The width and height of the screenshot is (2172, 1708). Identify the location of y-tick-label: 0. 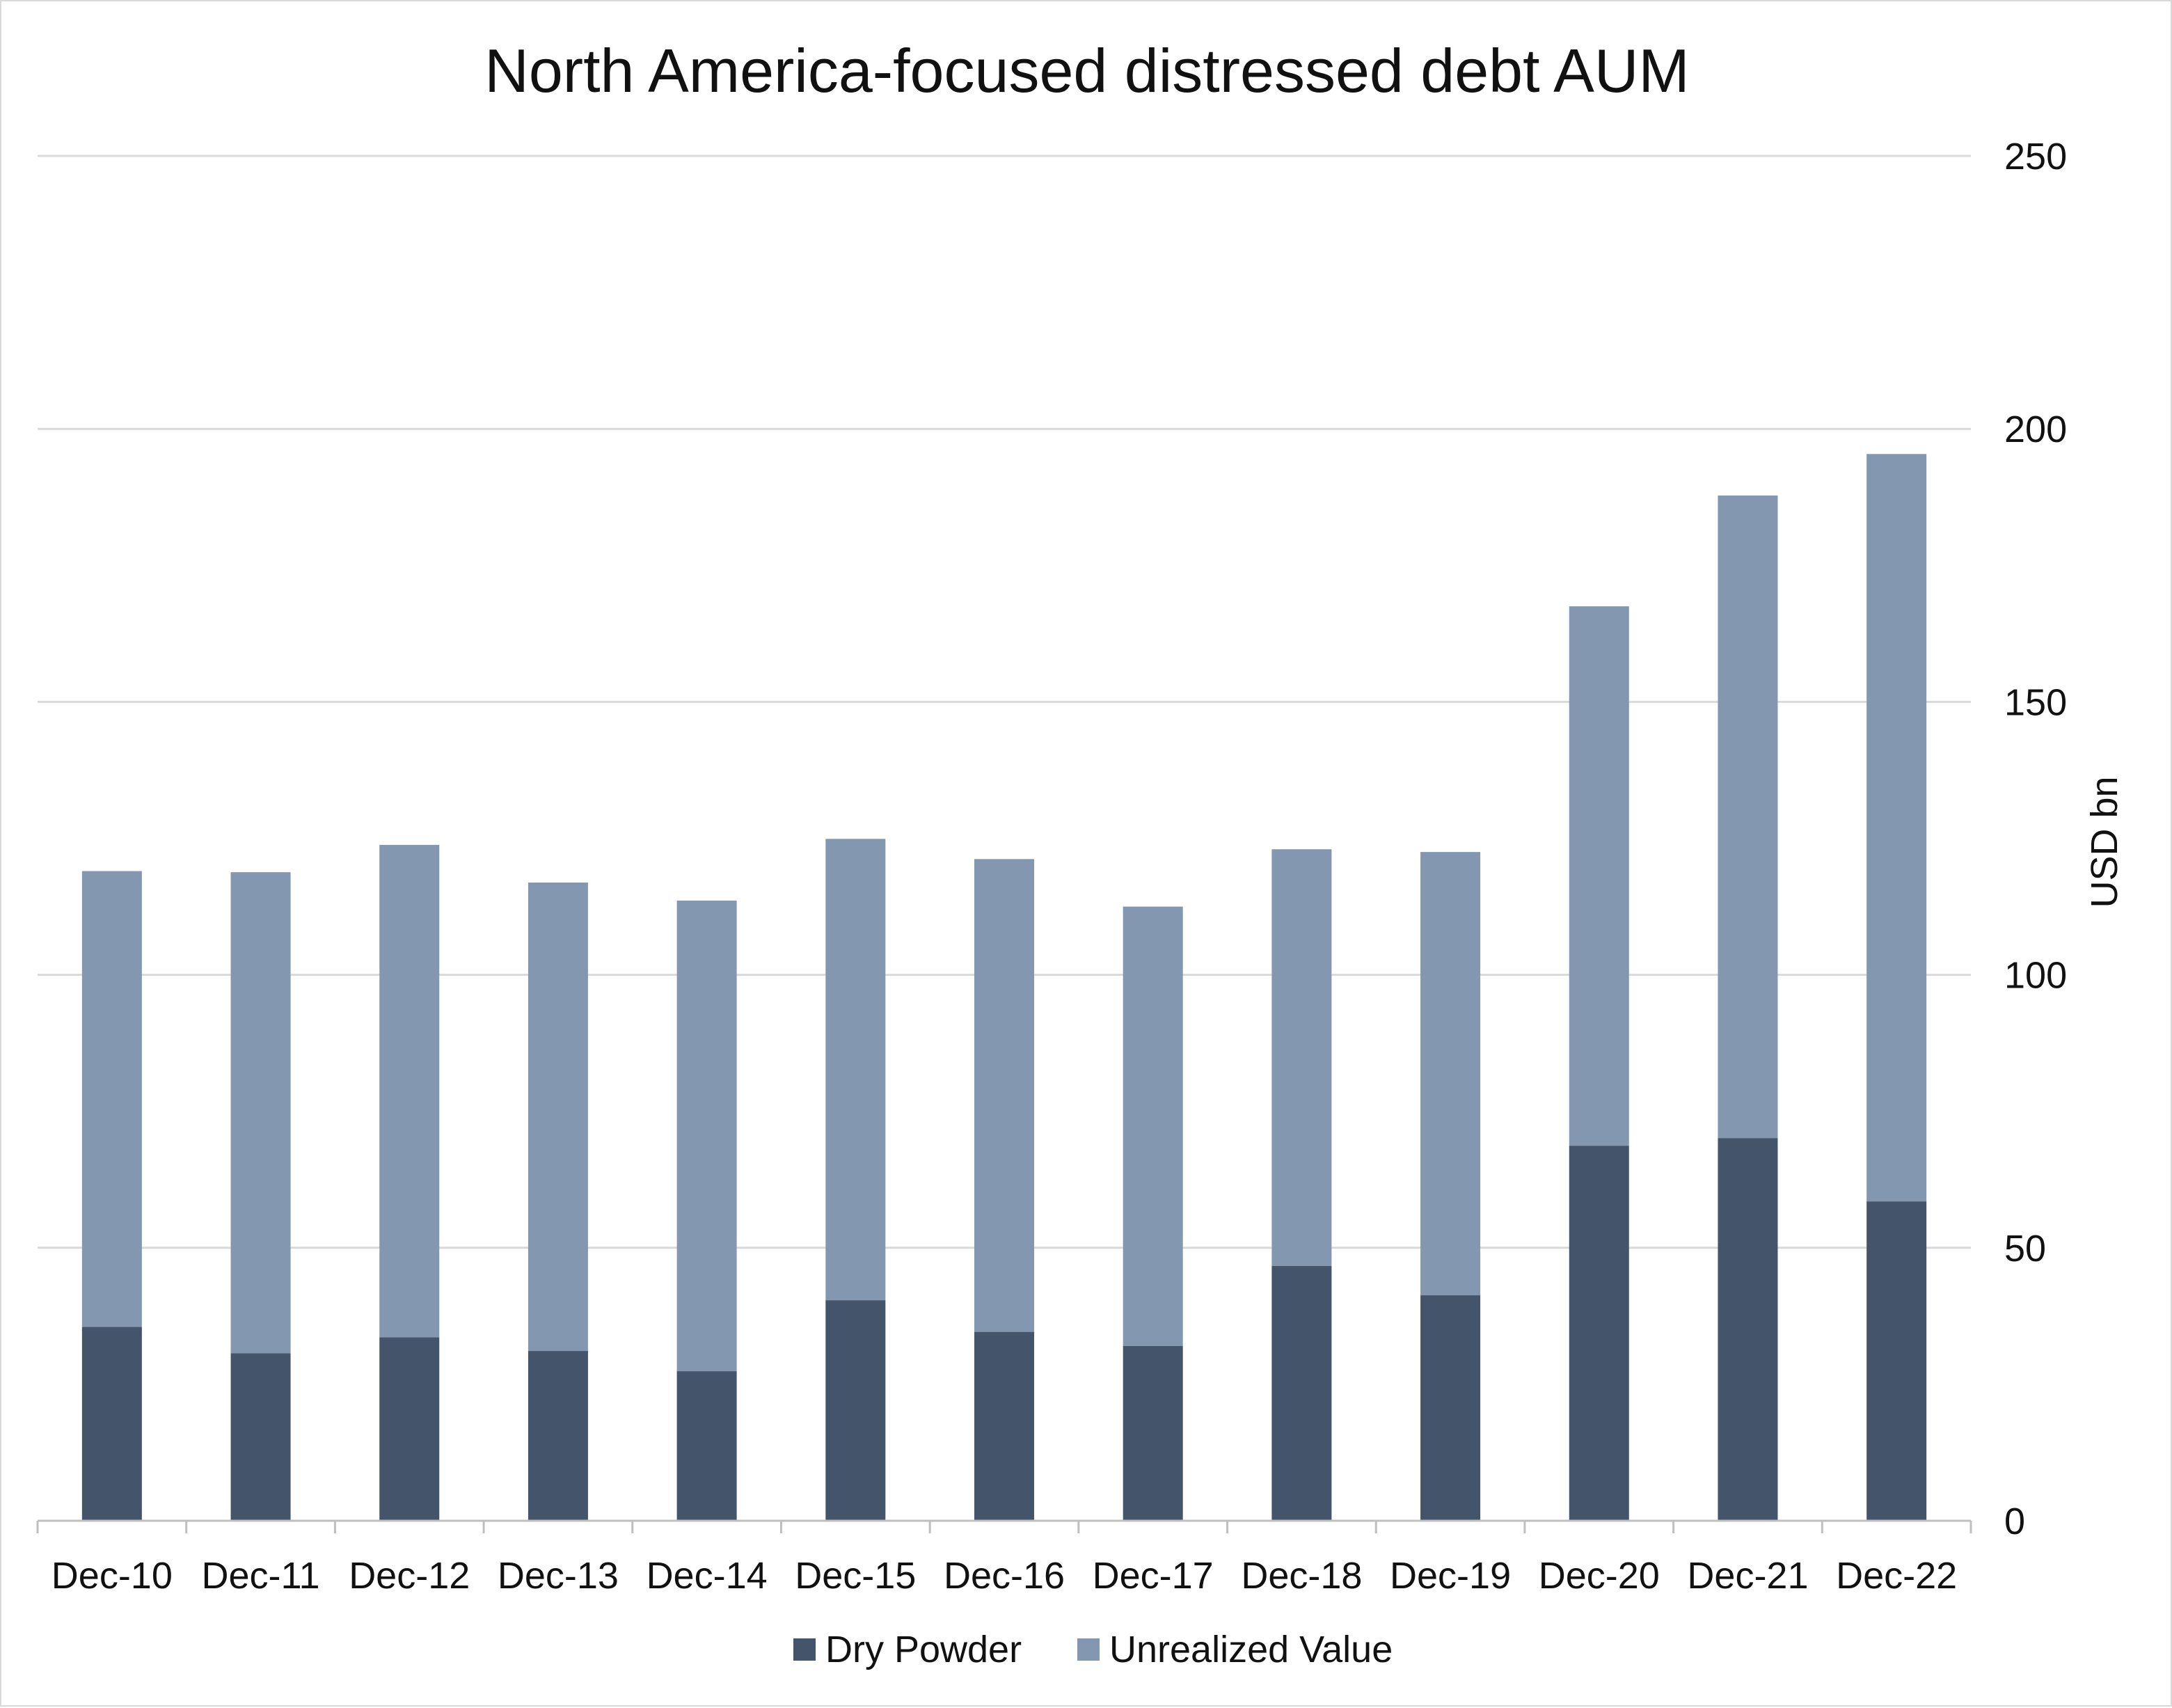
(2014, 1521).